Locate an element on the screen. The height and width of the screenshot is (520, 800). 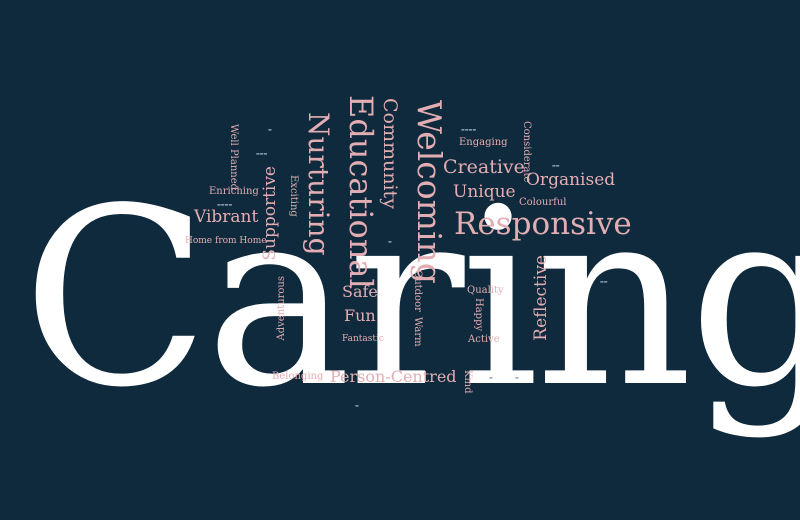
word-adventurous: Adventurous is located at coordinates (281, 308).